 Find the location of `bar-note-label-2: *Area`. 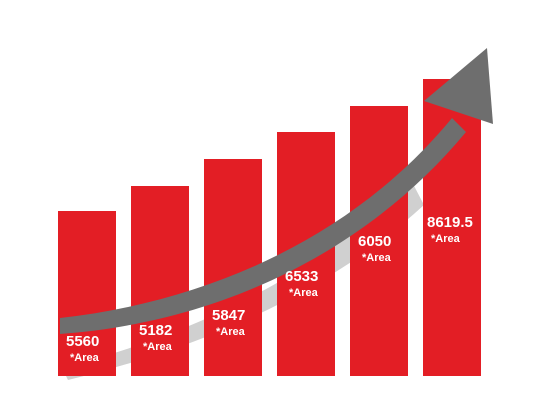

bar-note-label-2: *Area is located at coordinates (158, 347).